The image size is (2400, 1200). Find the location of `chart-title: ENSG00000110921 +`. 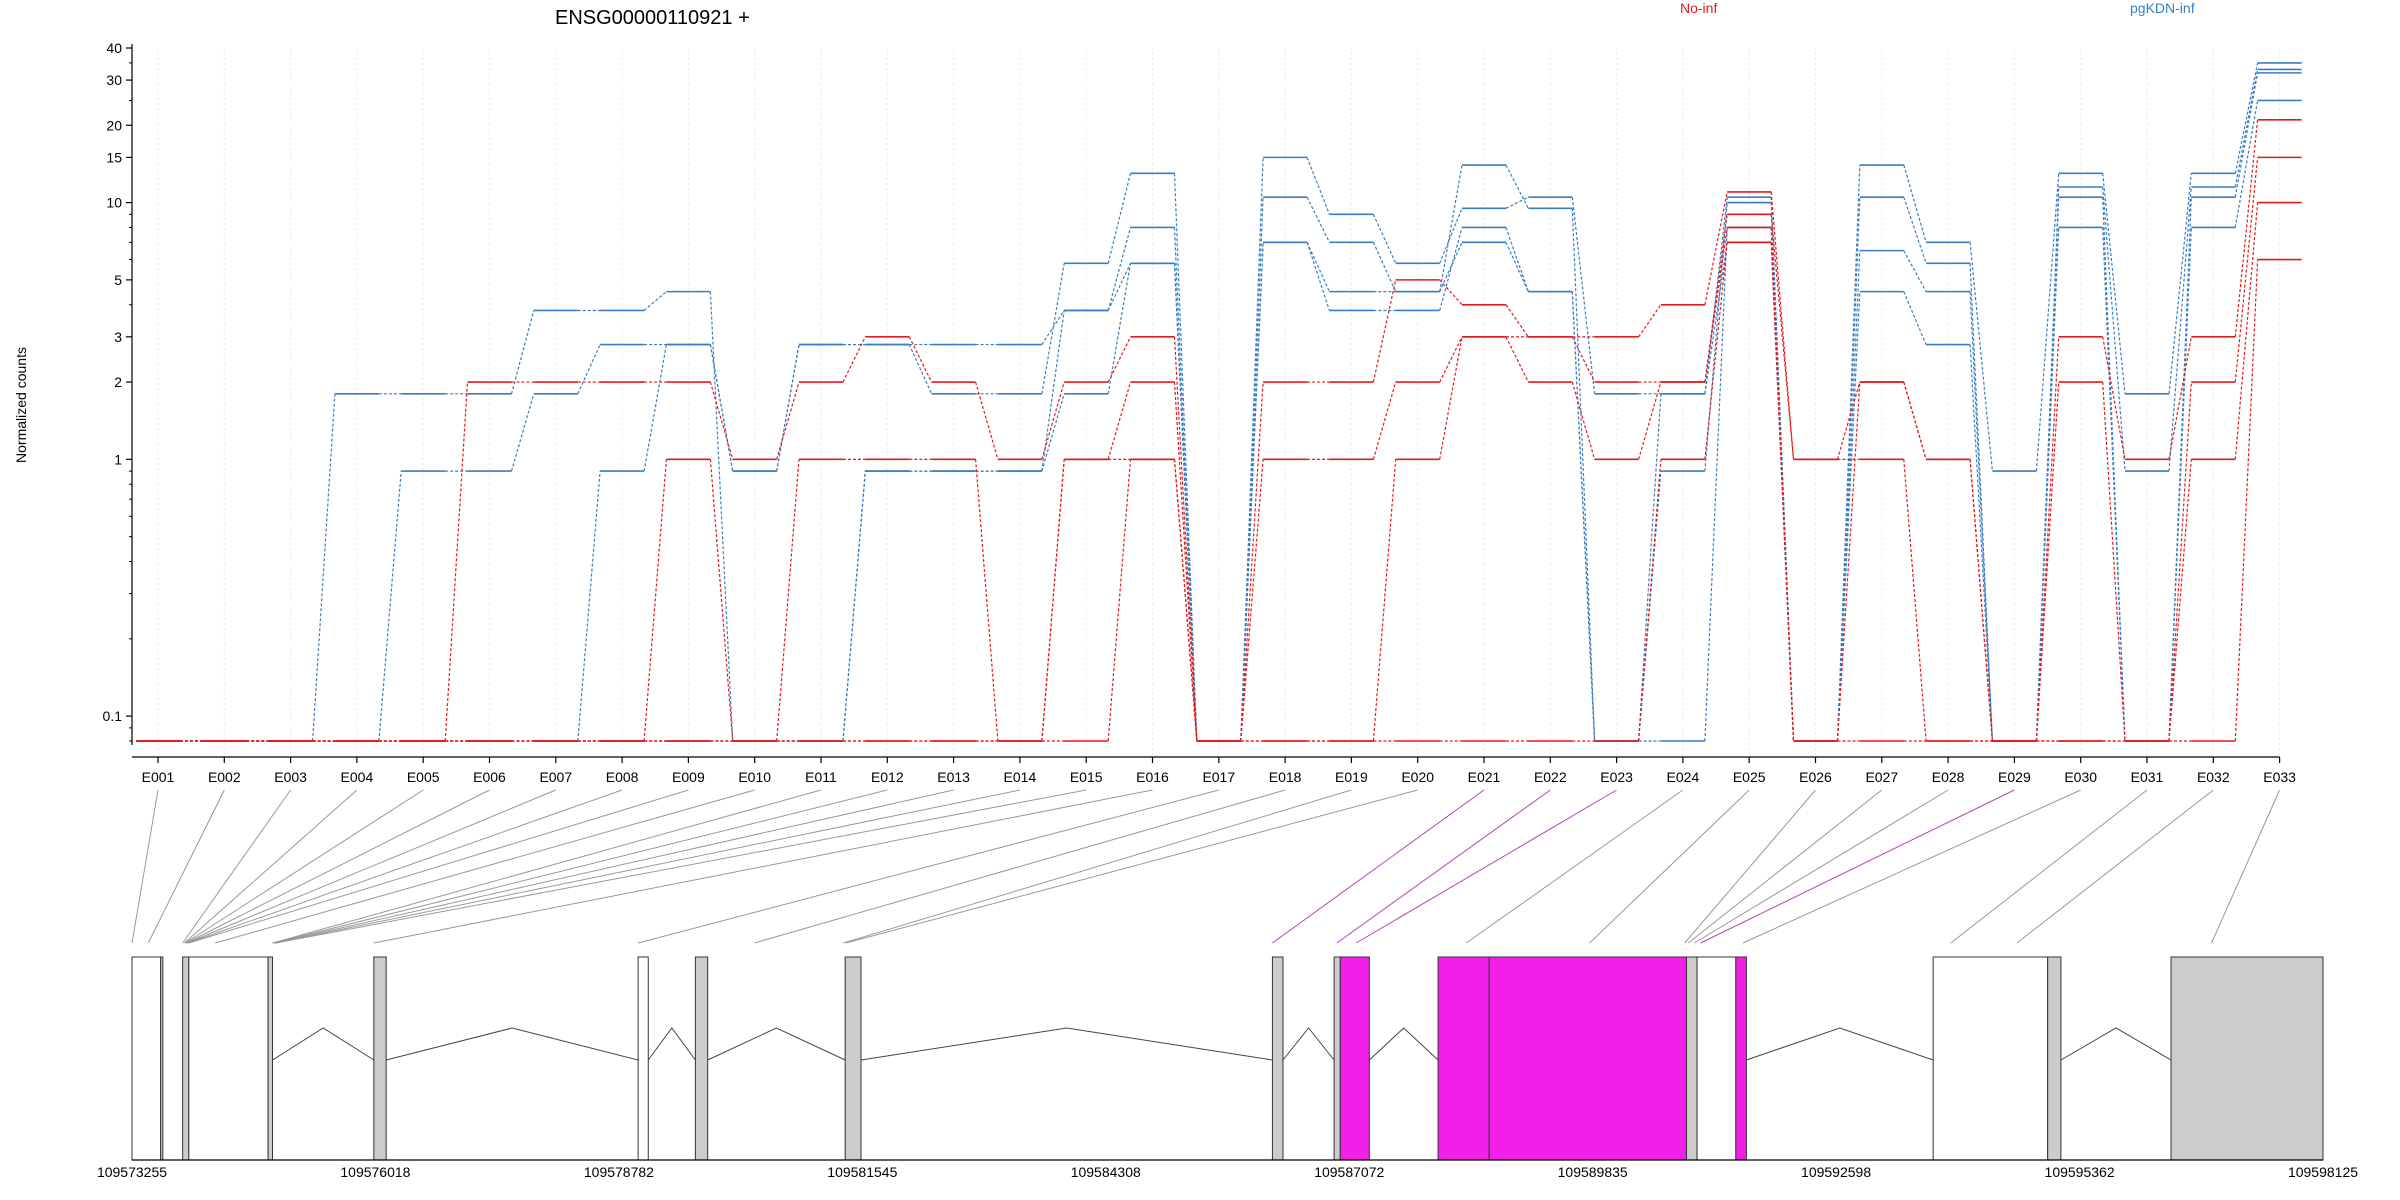

chart-title: ENSG00000110921 + is located at coordinates (652, 18).